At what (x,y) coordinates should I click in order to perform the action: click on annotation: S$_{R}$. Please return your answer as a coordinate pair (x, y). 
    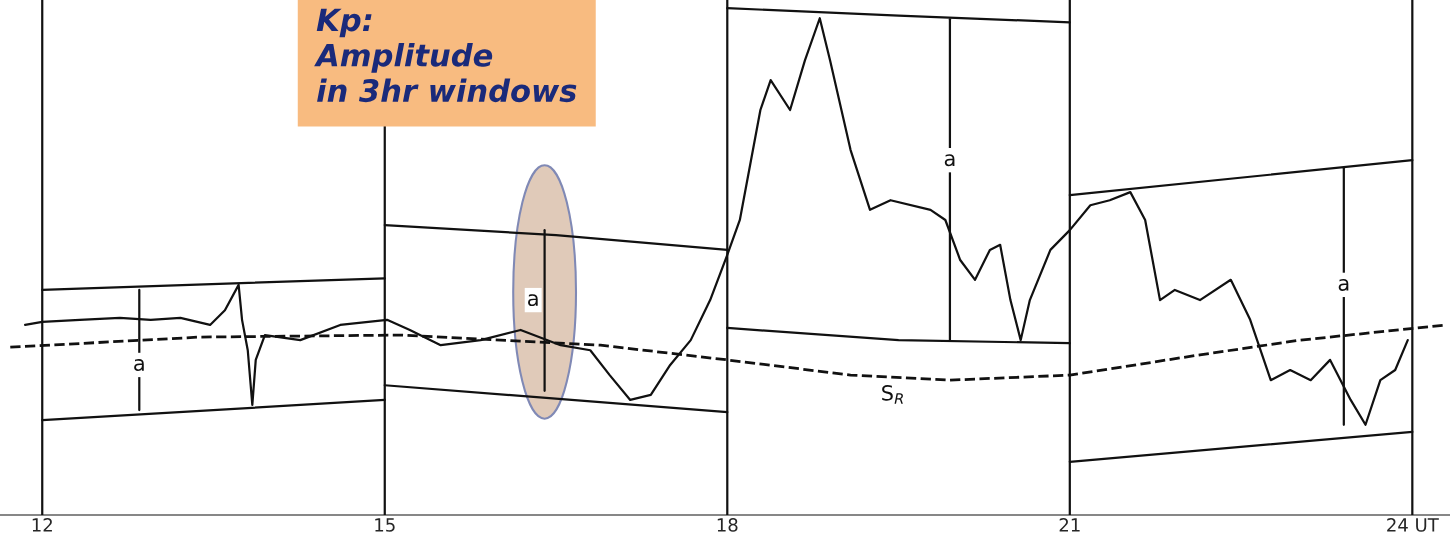
    Looking at the image, I should click on (892, 394).